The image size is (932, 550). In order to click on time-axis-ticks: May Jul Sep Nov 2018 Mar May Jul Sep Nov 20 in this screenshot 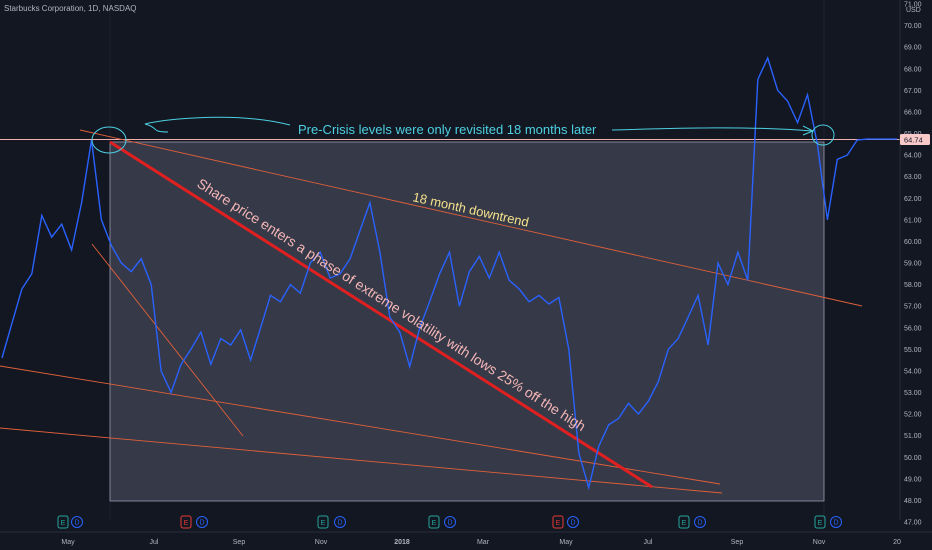, I will do `click(481, 542)`.